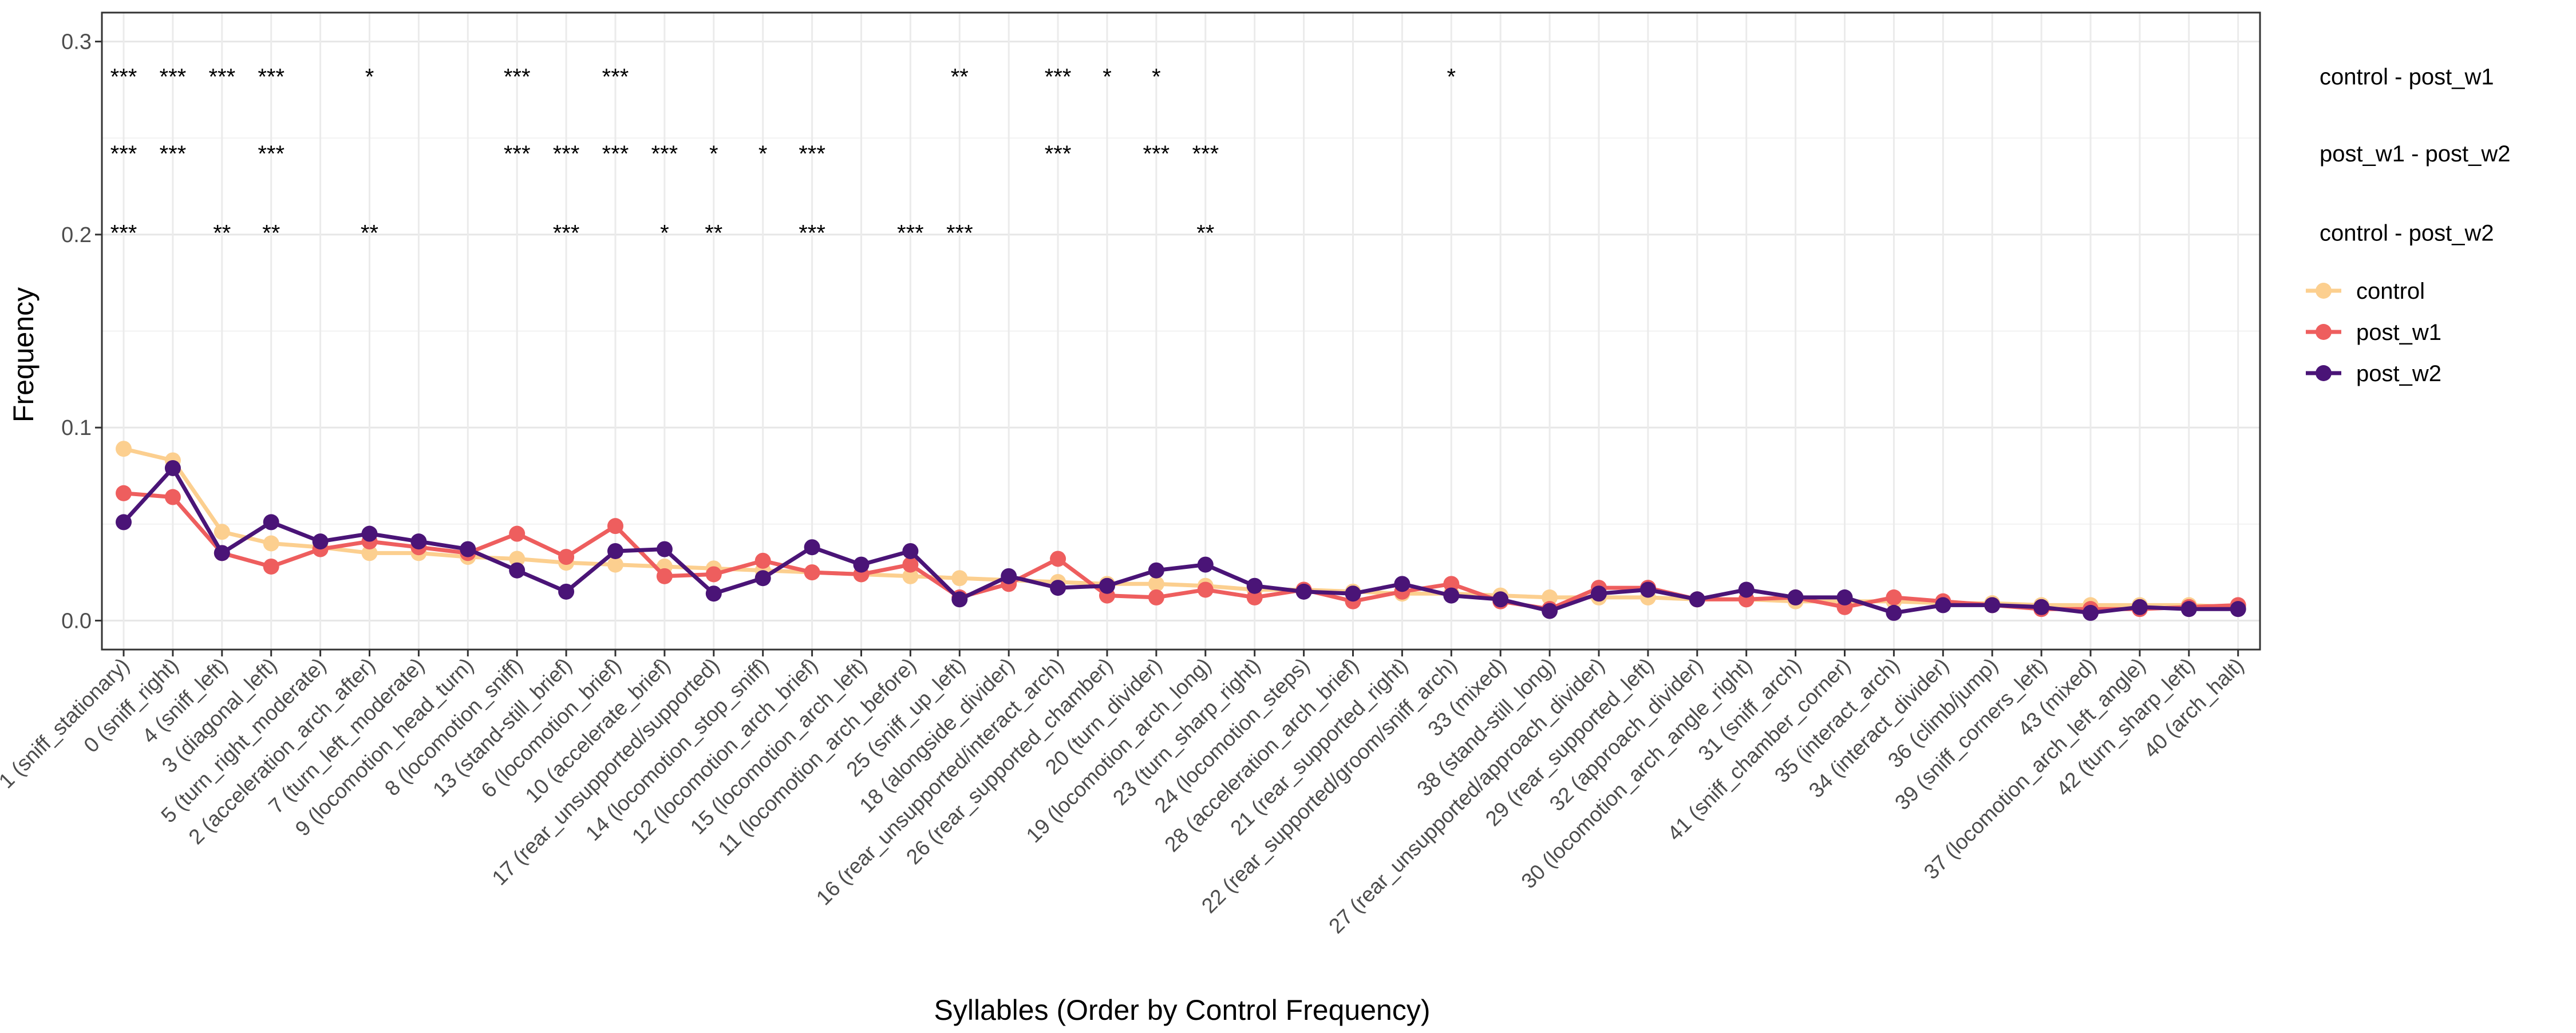 The height and width of the screenshot is (1033, 2576). Describe the element at coordinates (1182, 1010) in the screenshot. I see `x-axis-title: Syllables (Order by Control Frequency)` at that location.